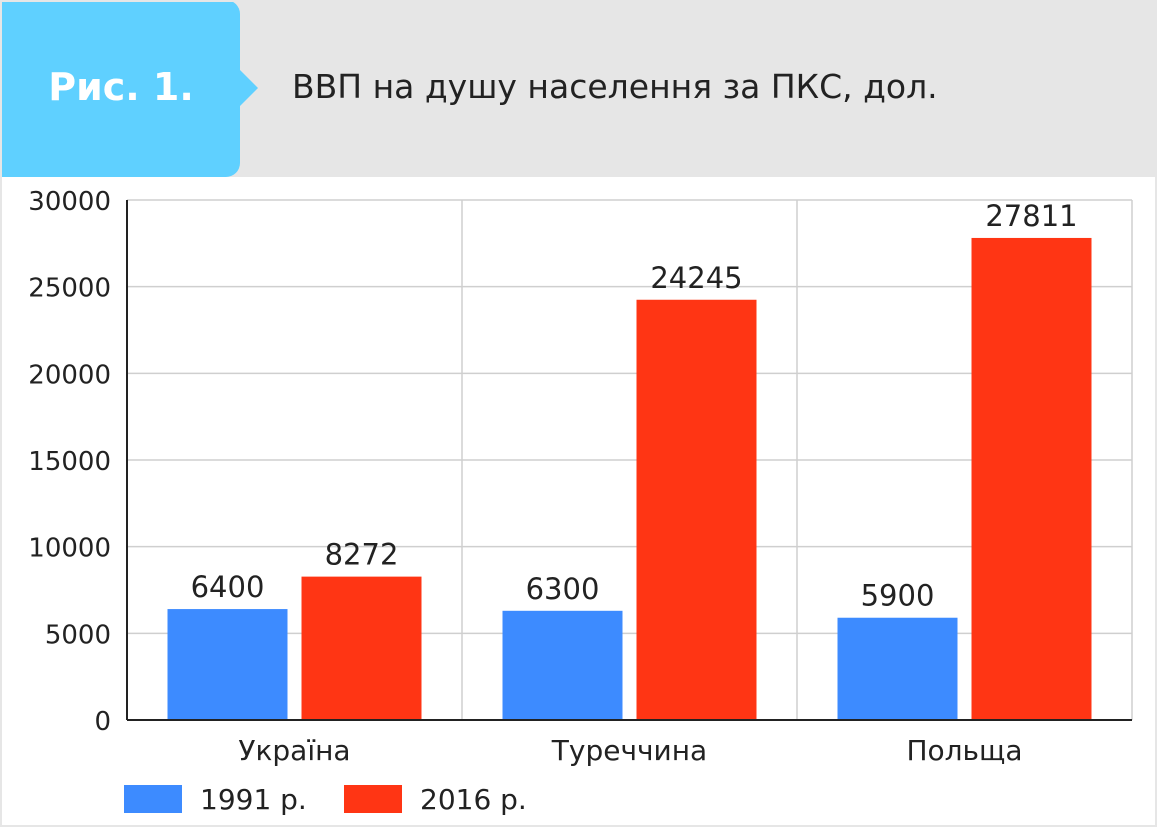 The image size is (1157, 827). Describe the element at coordinates (228, 587) in the screenshot. I see `data-label: 6400` at that location.